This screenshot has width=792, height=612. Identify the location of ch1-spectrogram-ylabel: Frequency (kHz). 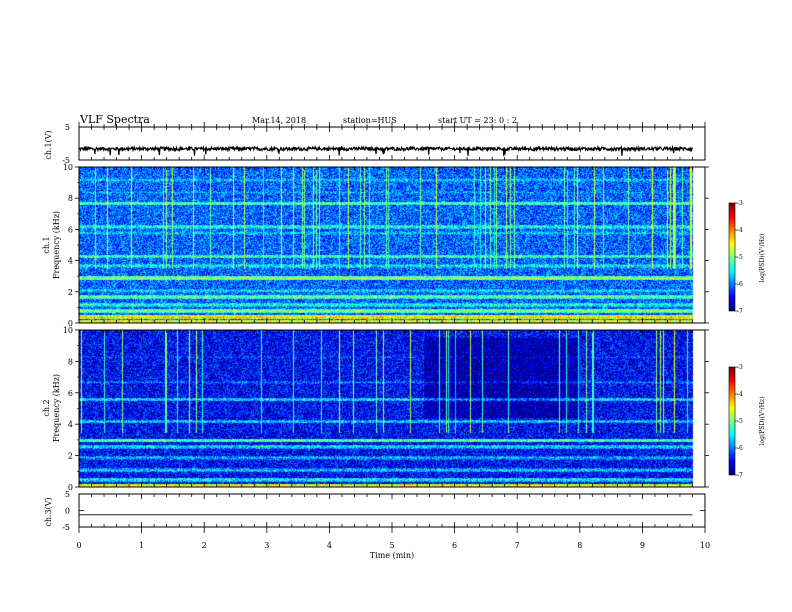
(56, 245).